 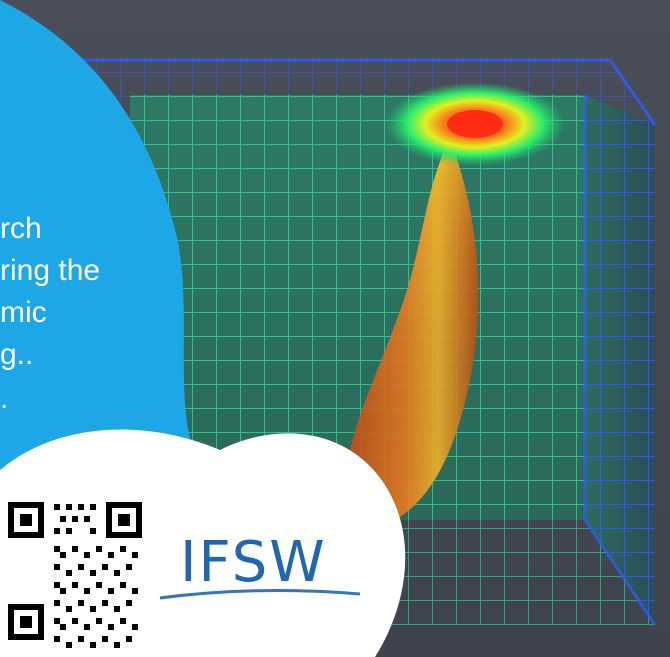 What do you see at coordinates (23, 312) in the screenshot?
I see `caption-line-3: mic` at bounding box center [23, 312].